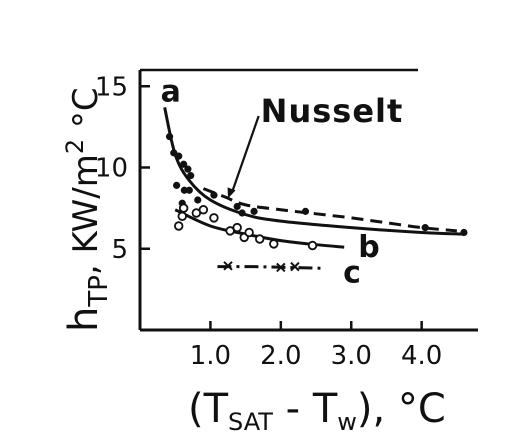 The image size is (521, 435). What do you see at coordinates (305, 409) in the screenshot?
I see `x-axis-label-minus: - T` at bounding box center [305, 409].